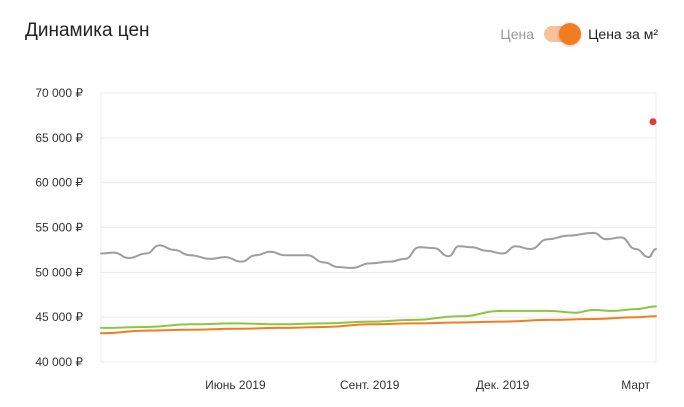 The image size is (684, 407). I want to click on chart-title: Динамика цен, so click(87, 30).